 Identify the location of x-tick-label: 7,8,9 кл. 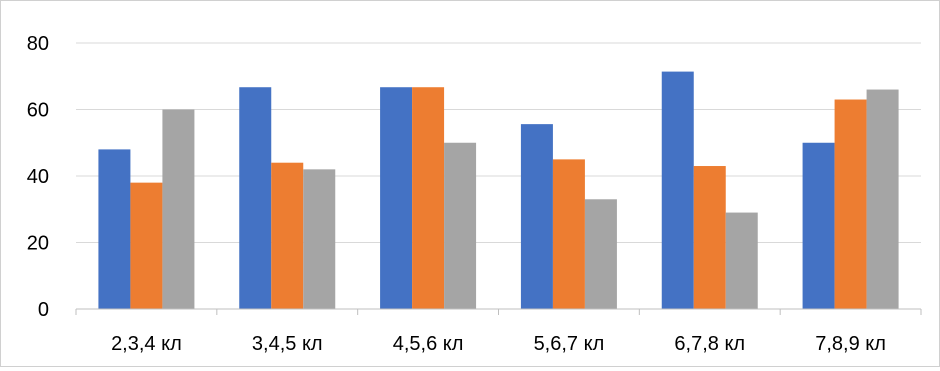
(850, 344).